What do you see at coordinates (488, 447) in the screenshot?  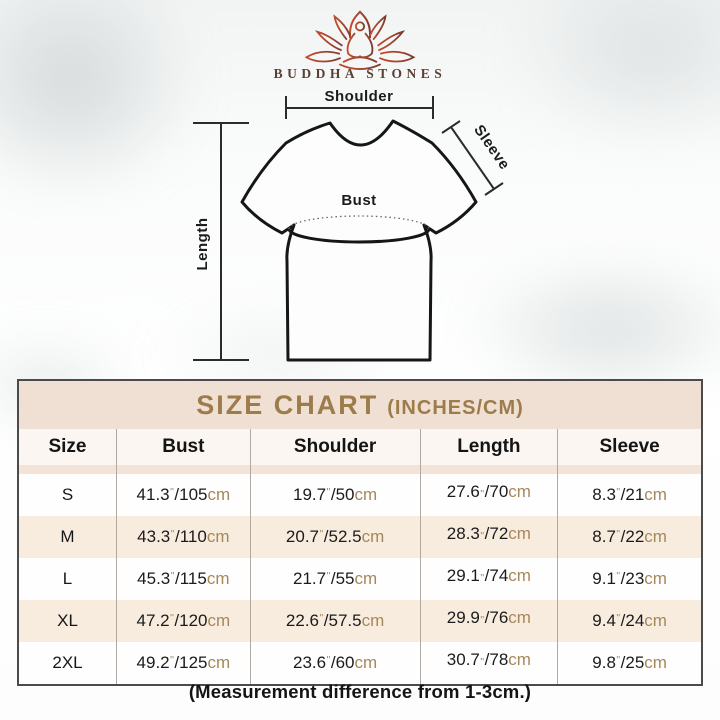 I see `column-header-length: Length` at bounding box center [488, 447].